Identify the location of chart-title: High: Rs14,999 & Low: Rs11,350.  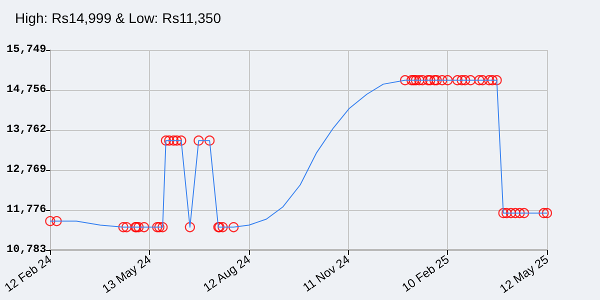
(118, 18).